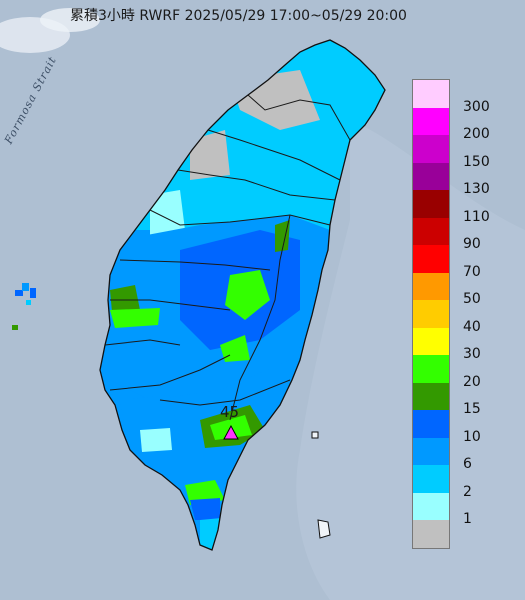 Image resolution: width=525 pixels, height=600 pixels. Describe the element at coordinates (467, 491) in the screenshot. I see `legend-tick-label: 2` at that location.